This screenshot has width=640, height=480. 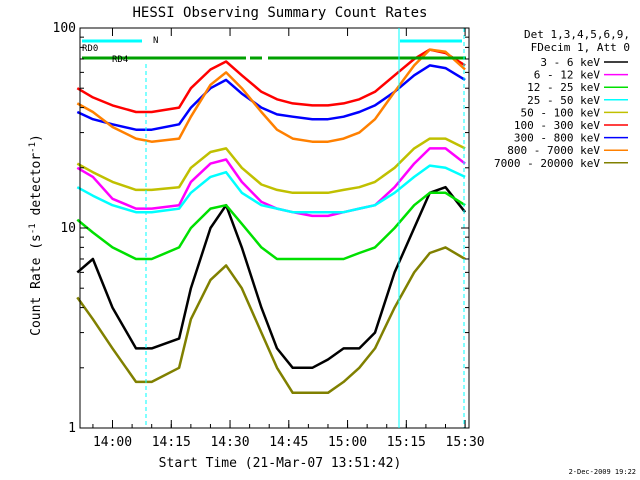 What do you see at coordinates (36, 138) in the screenshot?
I see `y-axis-label-close: )` at bounding box center [36, 138].